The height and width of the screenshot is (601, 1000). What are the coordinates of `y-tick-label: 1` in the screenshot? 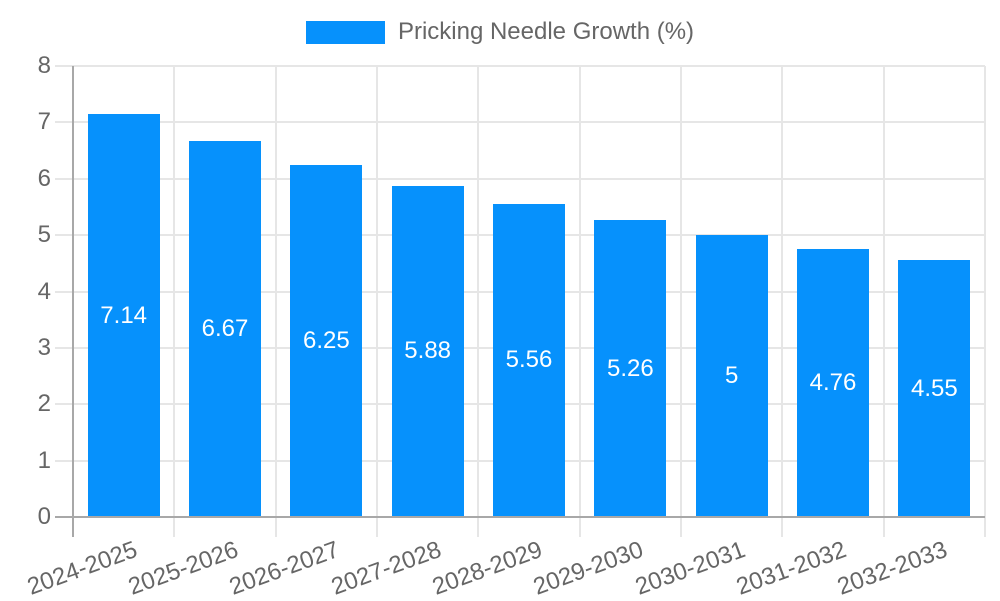 It's located at (44, 460).